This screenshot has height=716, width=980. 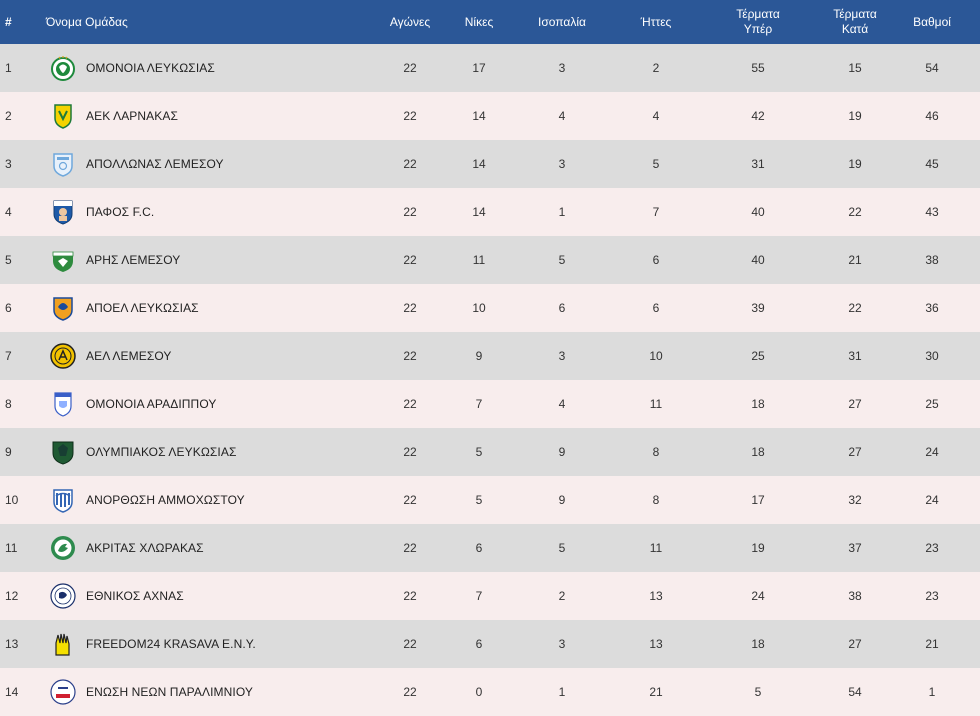 I want to click on team-cell: ΑΡΗΣ ΛΕΜΕΣΟΥ, so click(x=114, y=260).